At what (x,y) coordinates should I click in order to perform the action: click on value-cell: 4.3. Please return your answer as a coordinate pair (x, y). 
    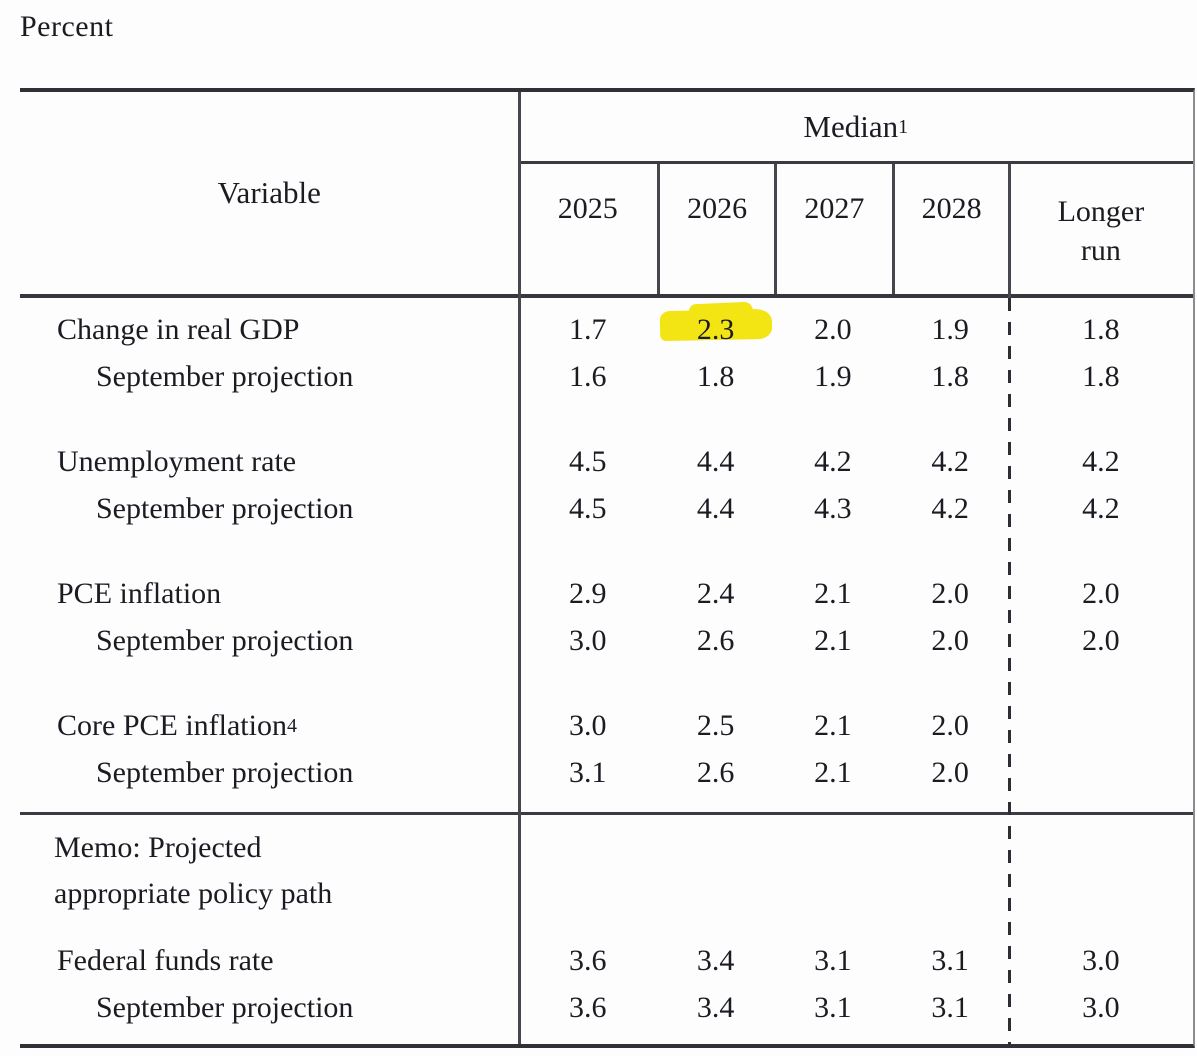
    Looking at the image, I should click on (833, 508).